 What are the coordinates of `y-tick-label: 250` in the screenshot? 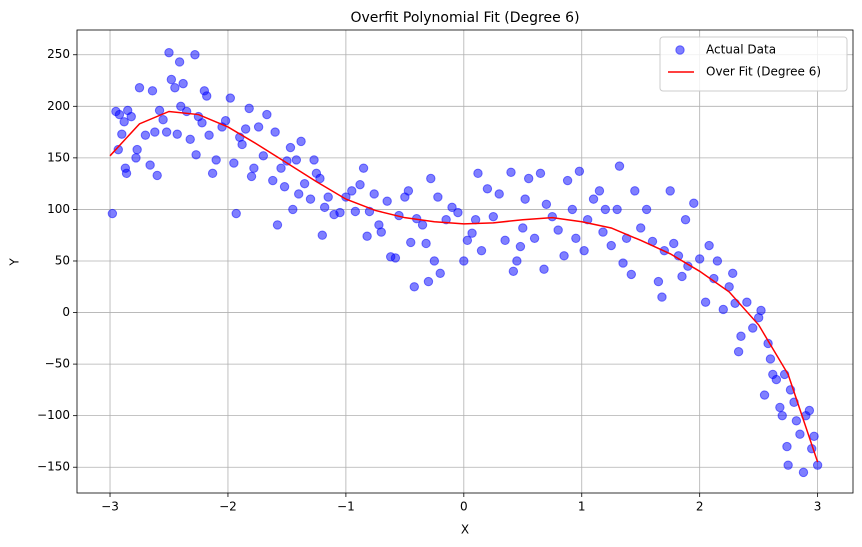 It's located at (58, 54).